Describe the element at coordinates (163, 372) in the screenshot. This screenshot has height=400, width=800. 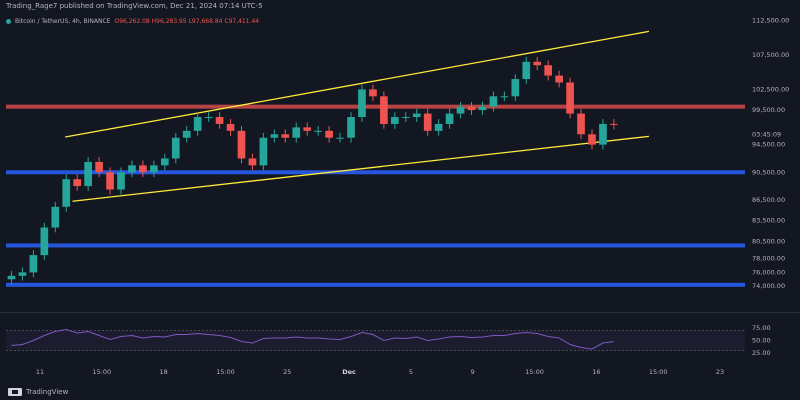
I see `x-tick-label: 18` at that location.